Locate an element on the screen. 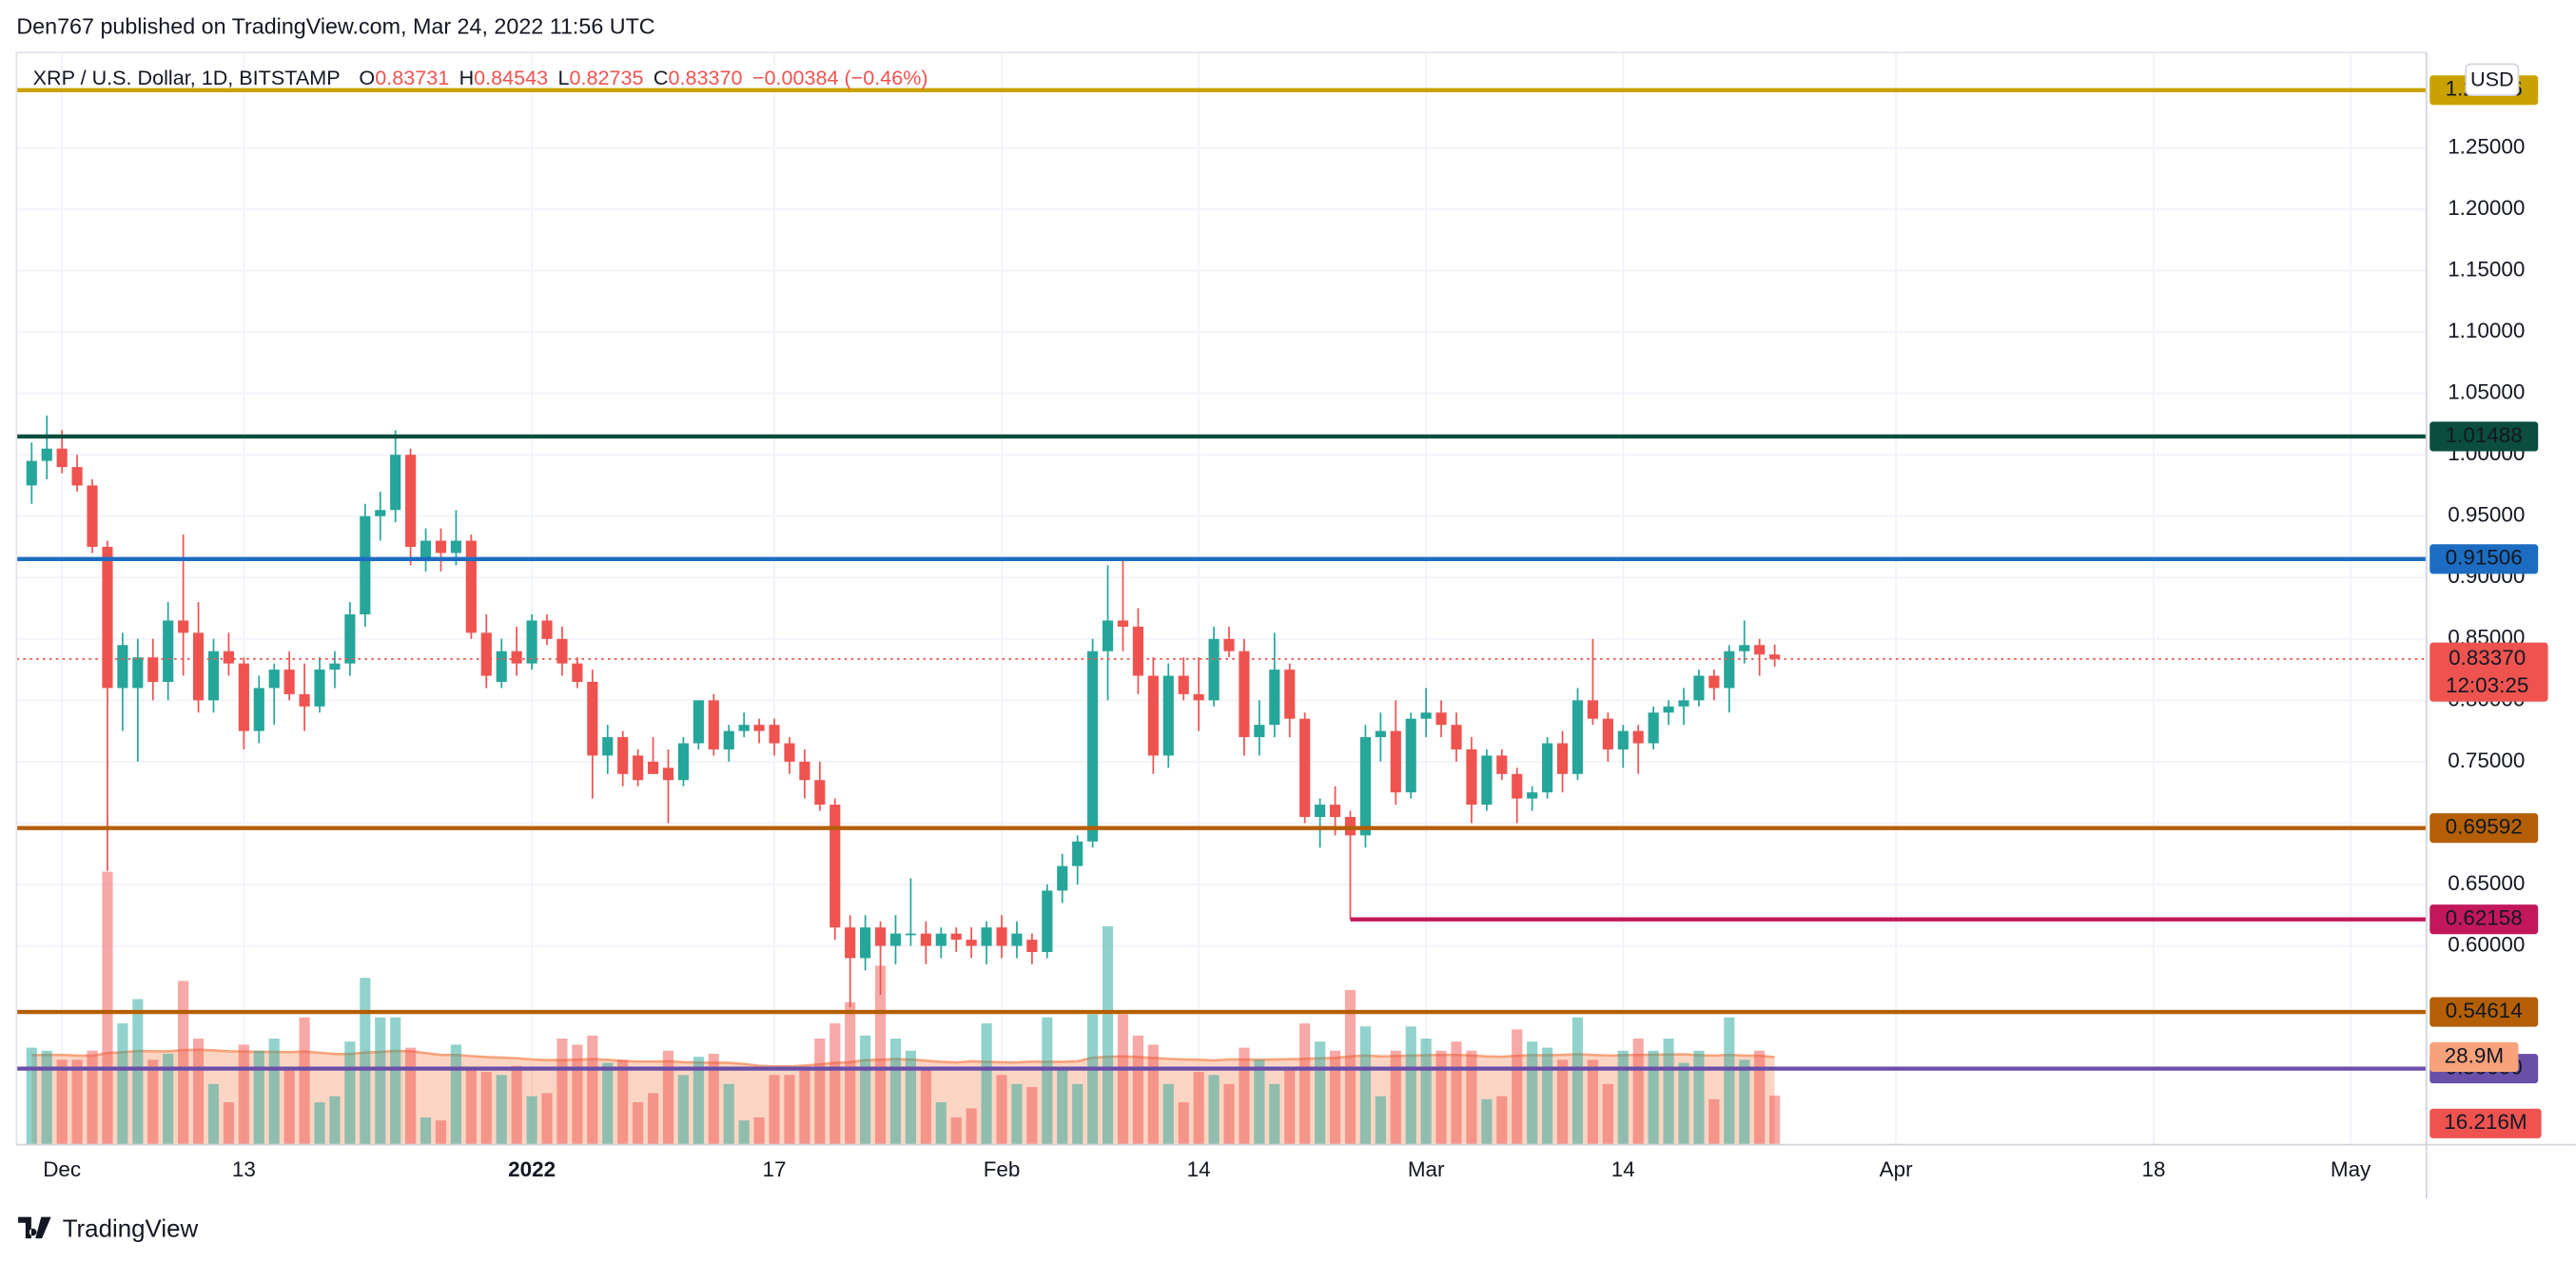 Image resolution: width=2576 pixels, height=1263 pixels. logo-text: TradingView is located at coordinates (131, 1228).